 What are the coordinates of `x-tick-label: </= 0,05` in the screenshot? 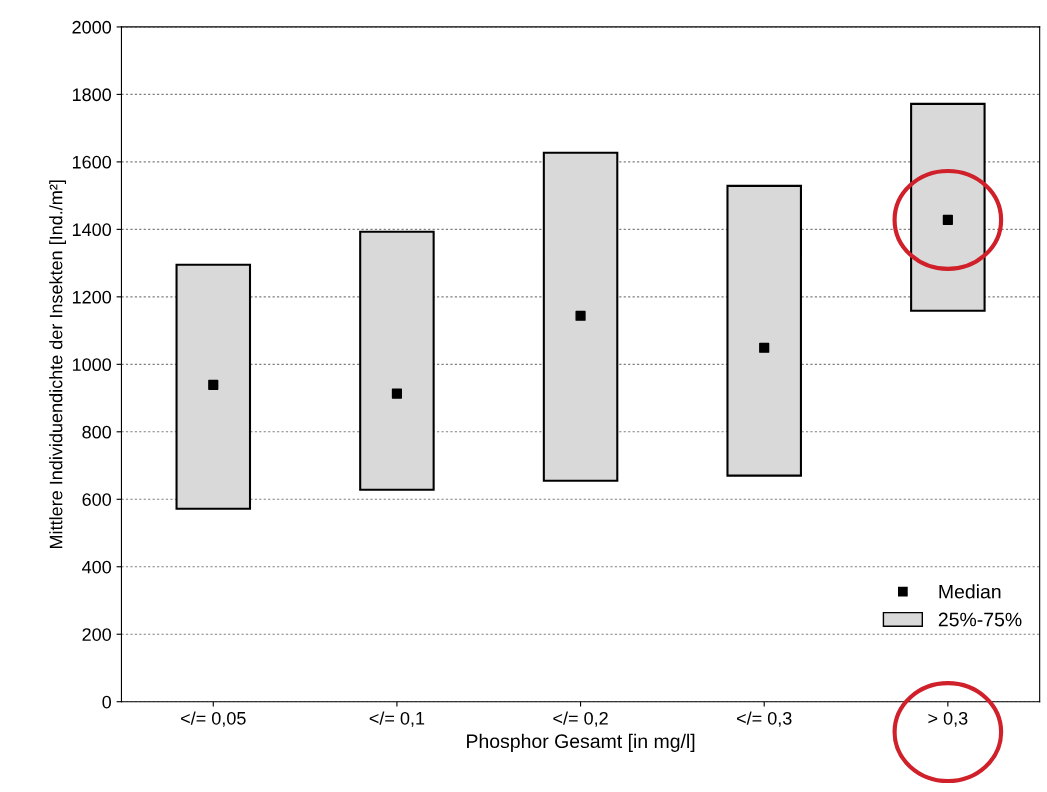 It's located at (213, 719).